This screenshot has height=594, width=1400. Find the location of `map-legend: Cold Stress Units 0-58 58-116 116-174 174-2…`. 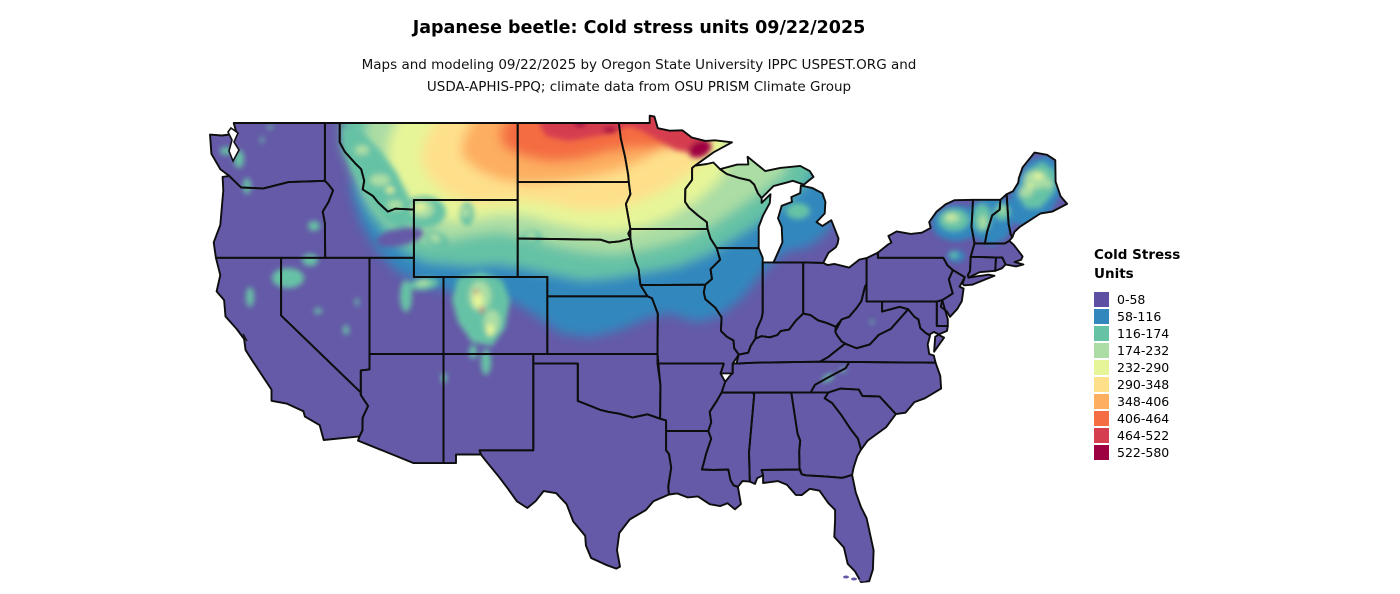

map-legend: Cold Stress Units 0-58 58-116 116-174 174-2… is located at coordinates (1137, 353).